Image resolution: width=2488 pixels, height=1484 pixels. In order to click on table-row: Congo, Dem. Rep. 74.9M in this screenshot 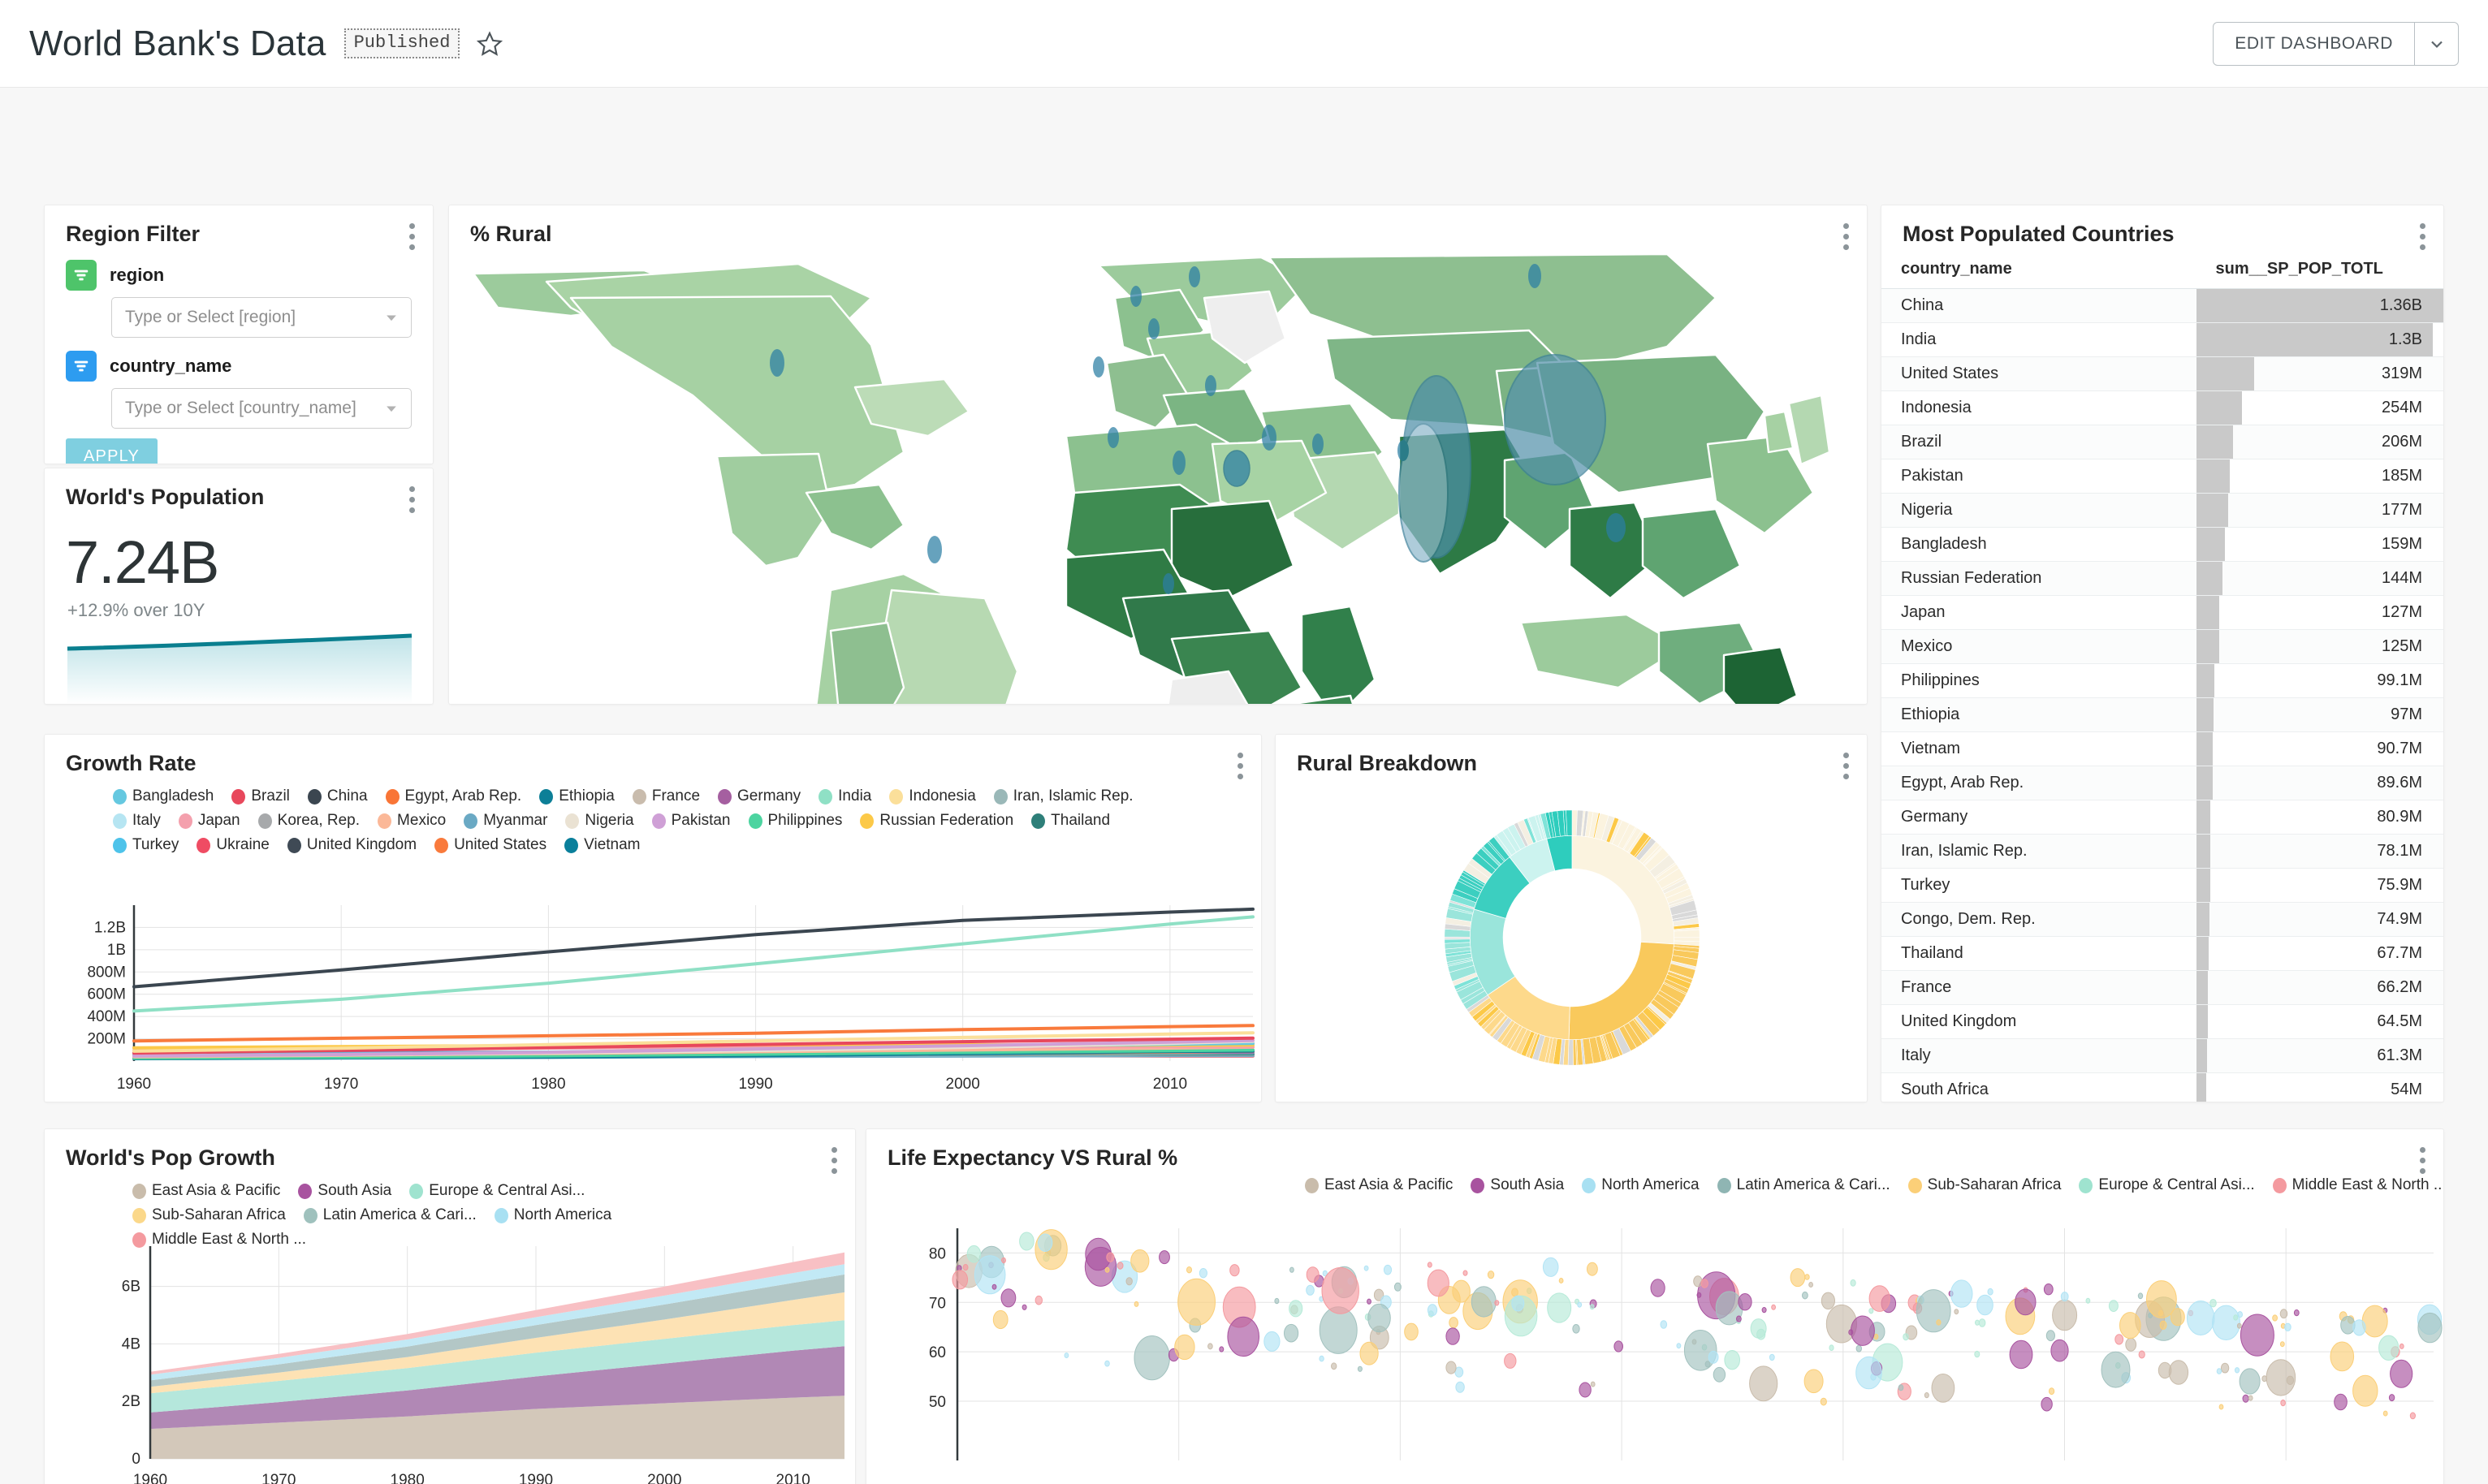, I will do `click(2162, 920)`.